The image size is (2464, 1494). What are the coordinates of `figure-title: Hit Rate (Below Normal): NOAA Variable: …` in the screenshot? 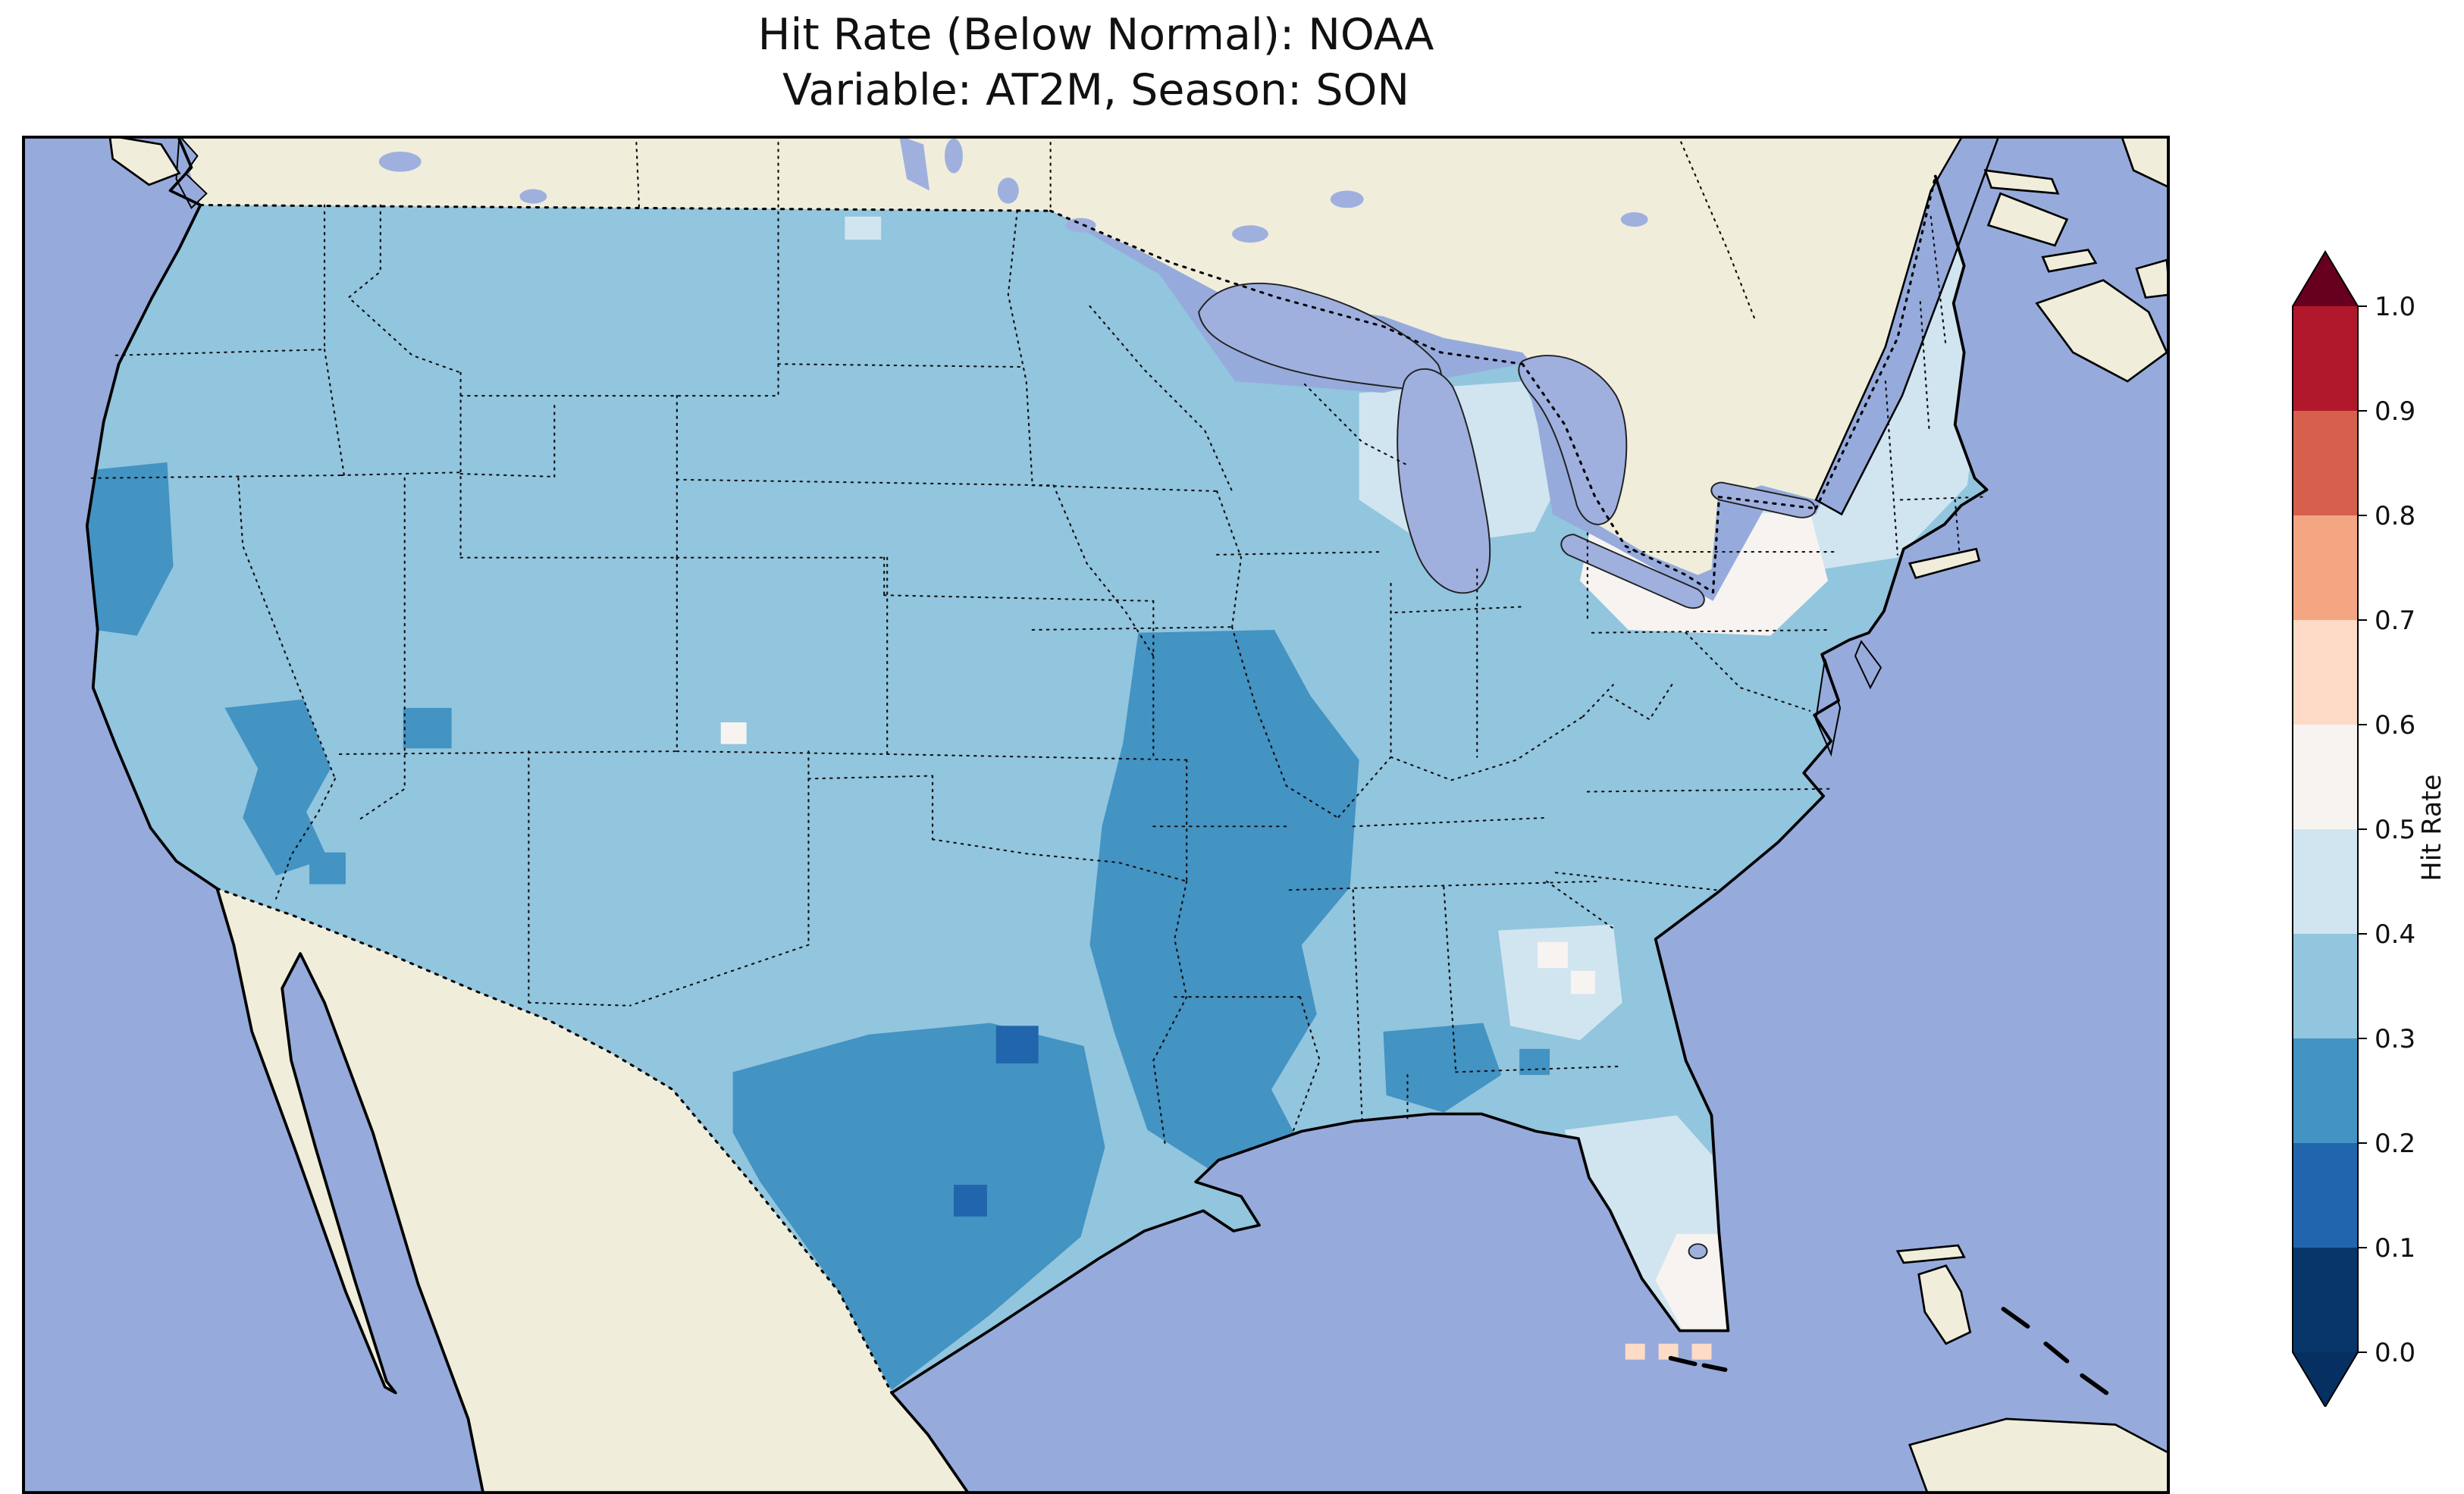 It's located at (1096, 63).